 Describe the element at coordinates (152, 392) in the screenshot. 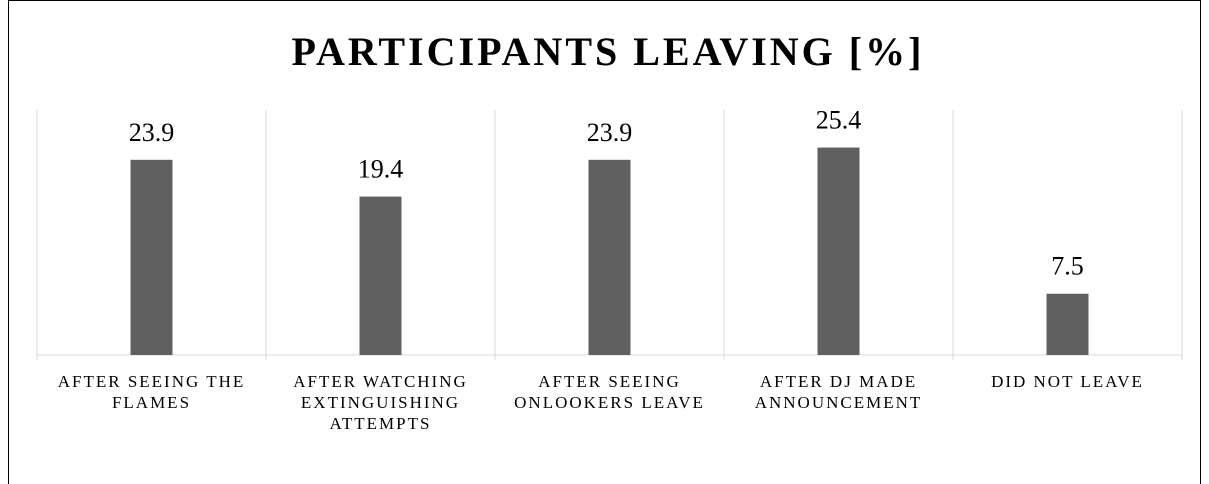

I see `x-tick-label: AFTER SEEING THE FLAMES` at that location.